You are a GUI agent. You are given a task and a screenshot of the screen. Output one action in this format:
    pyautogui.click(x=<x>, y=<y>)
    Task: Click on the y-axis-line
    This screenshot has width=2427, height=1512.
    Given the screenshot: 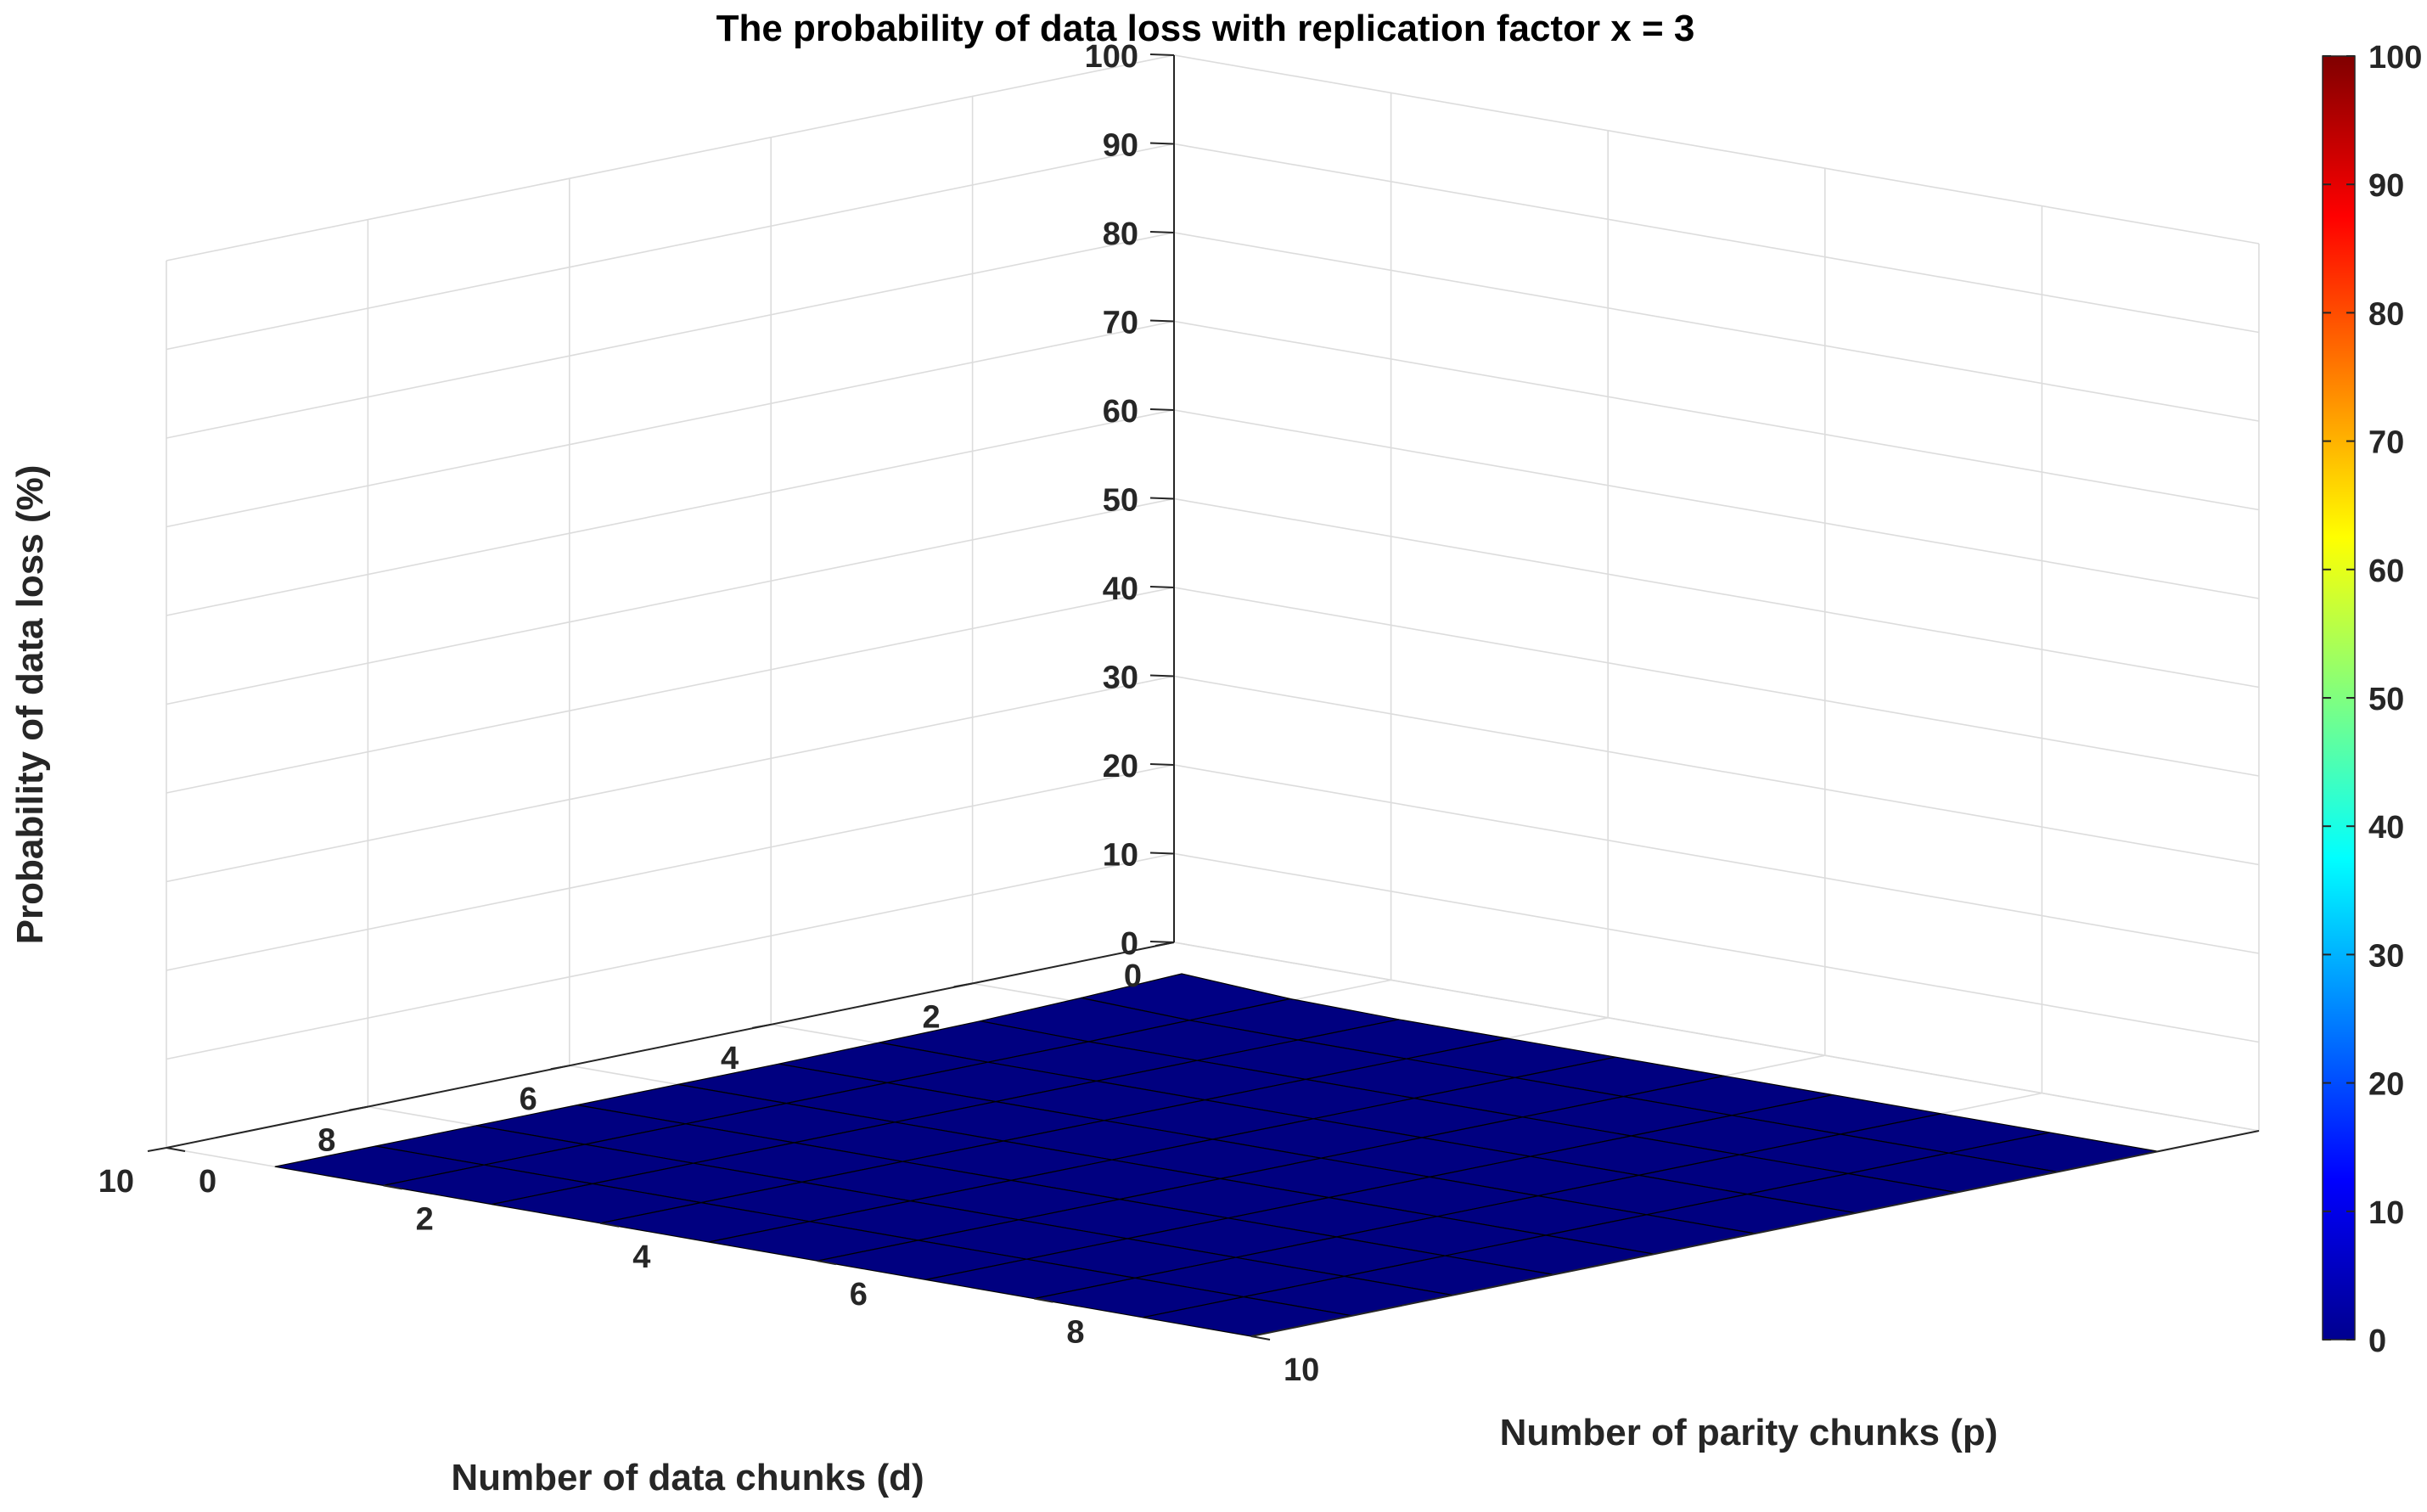 What is the action you would take?
    pyautogui.click(x=1755, y=1234)
    